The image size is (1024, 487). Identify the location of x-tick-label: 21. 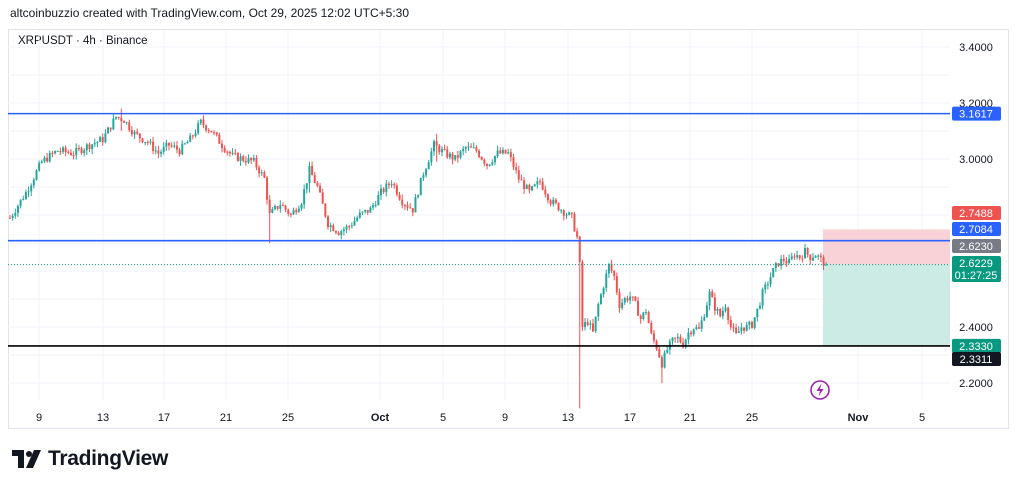
(226, 418).